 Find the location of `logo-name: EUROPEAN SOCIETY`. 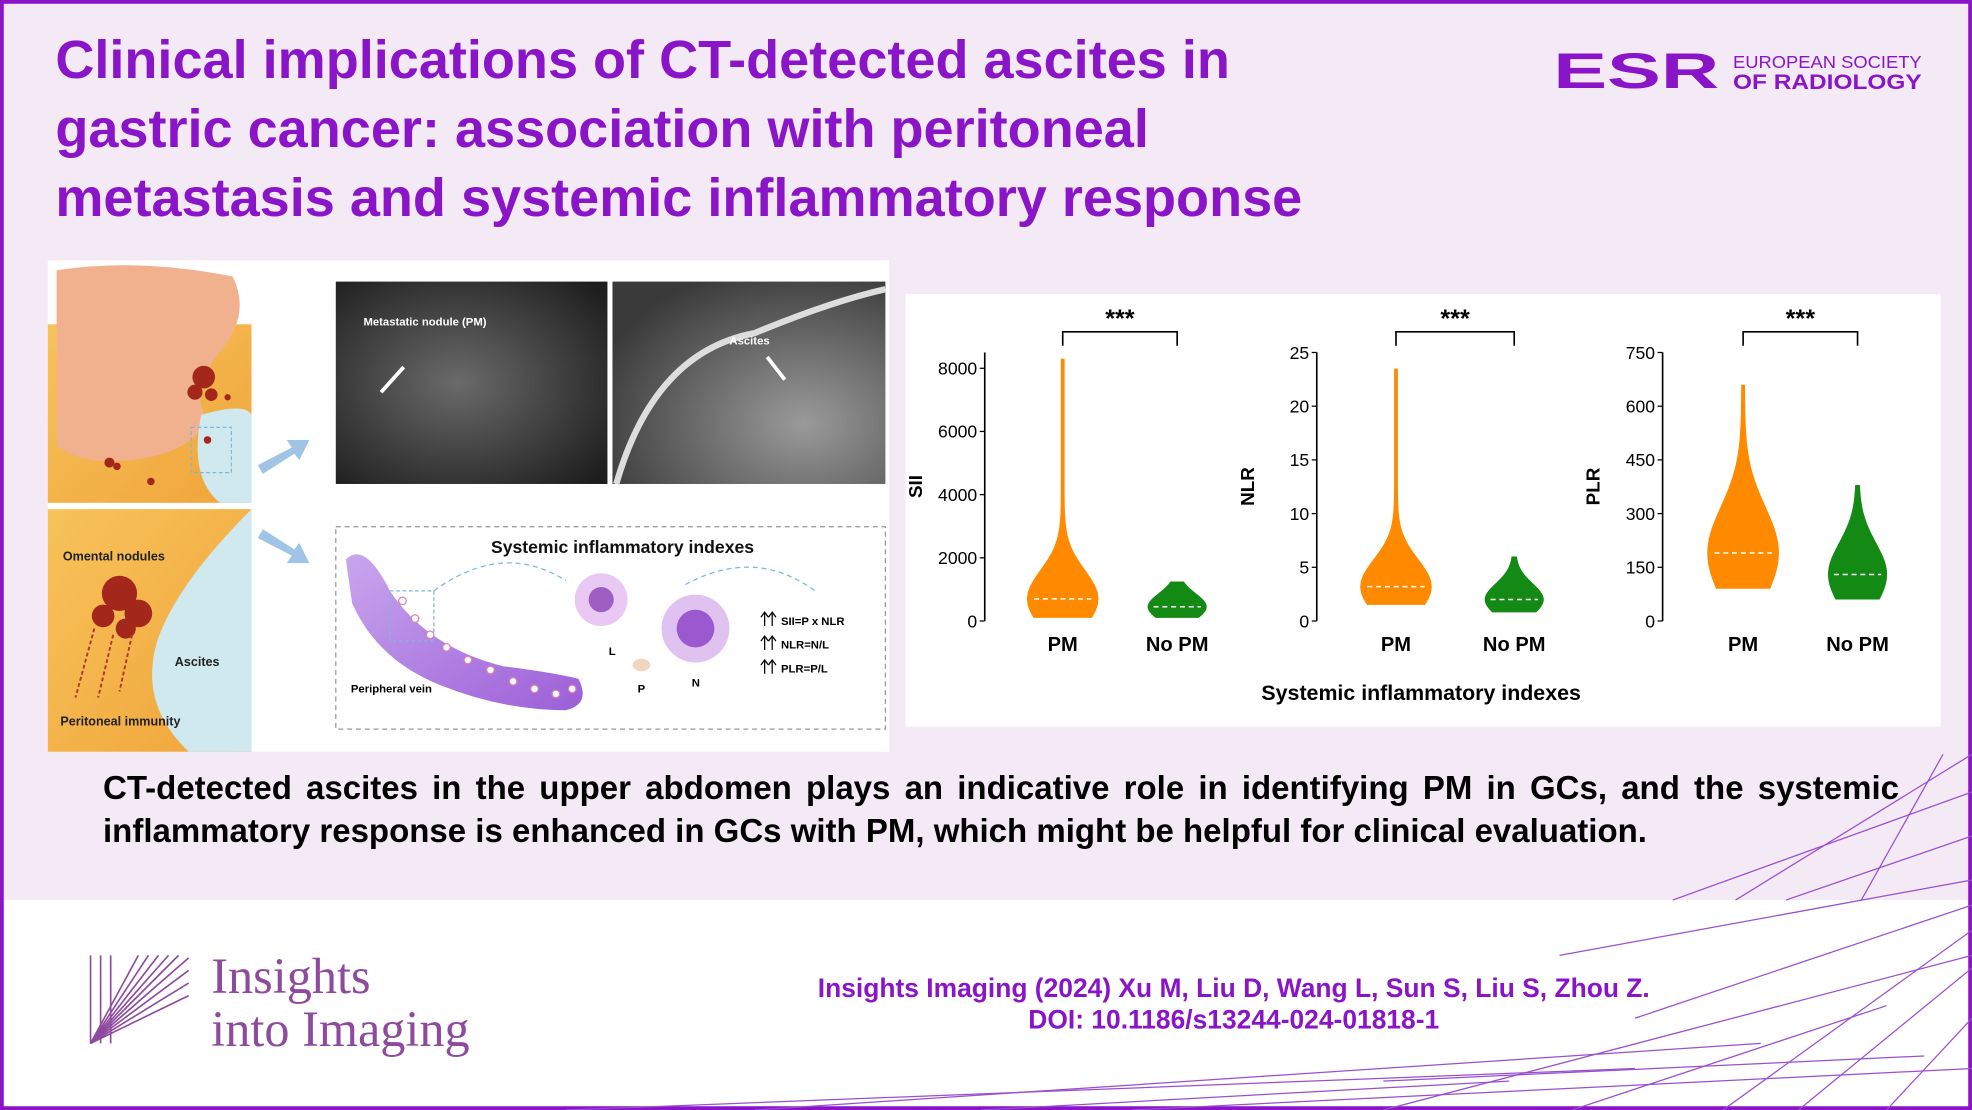

logo-name: EUROPEAN SOCIETY is located at coordinates (1827, 62).